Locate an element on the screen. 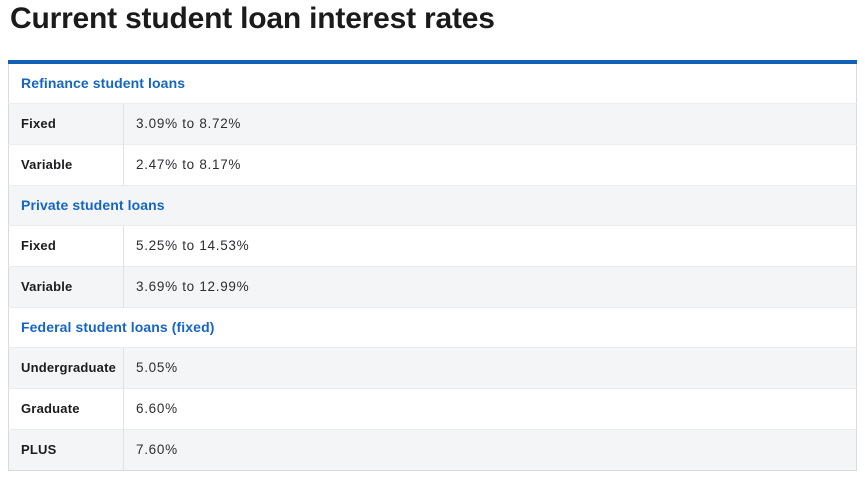 The width and height of the screenshot is (865, 477). section-header-row: Refinance student loans is located at coordinates (433, 83).